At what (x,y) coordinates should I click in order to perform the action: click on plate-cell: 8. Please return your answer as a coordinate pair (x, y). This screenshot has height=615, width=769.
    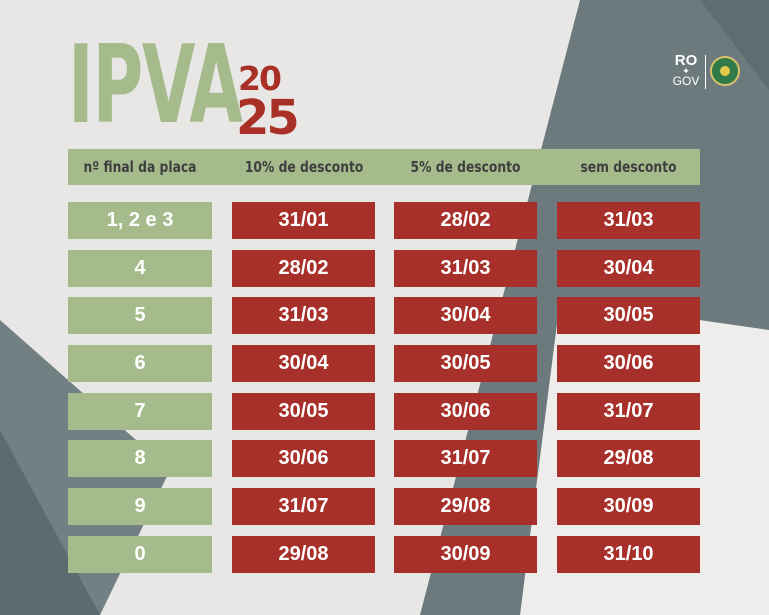
    Looking at the image, I should click on (140, 458).